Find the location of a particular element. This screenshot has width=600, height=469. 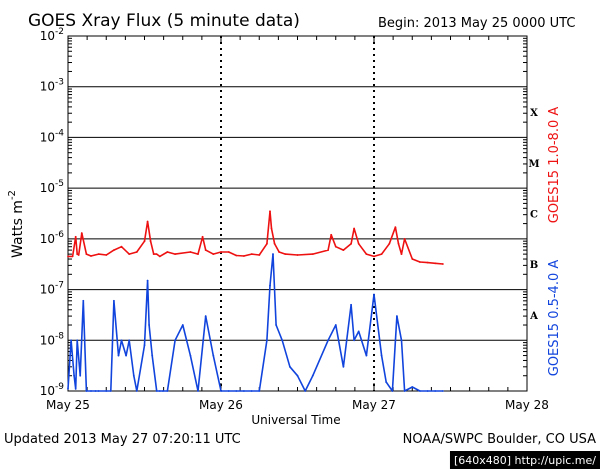

x-axis-tick-labels: May 25 May 26 May 27 May 28 is located at coordinates (297, 405).